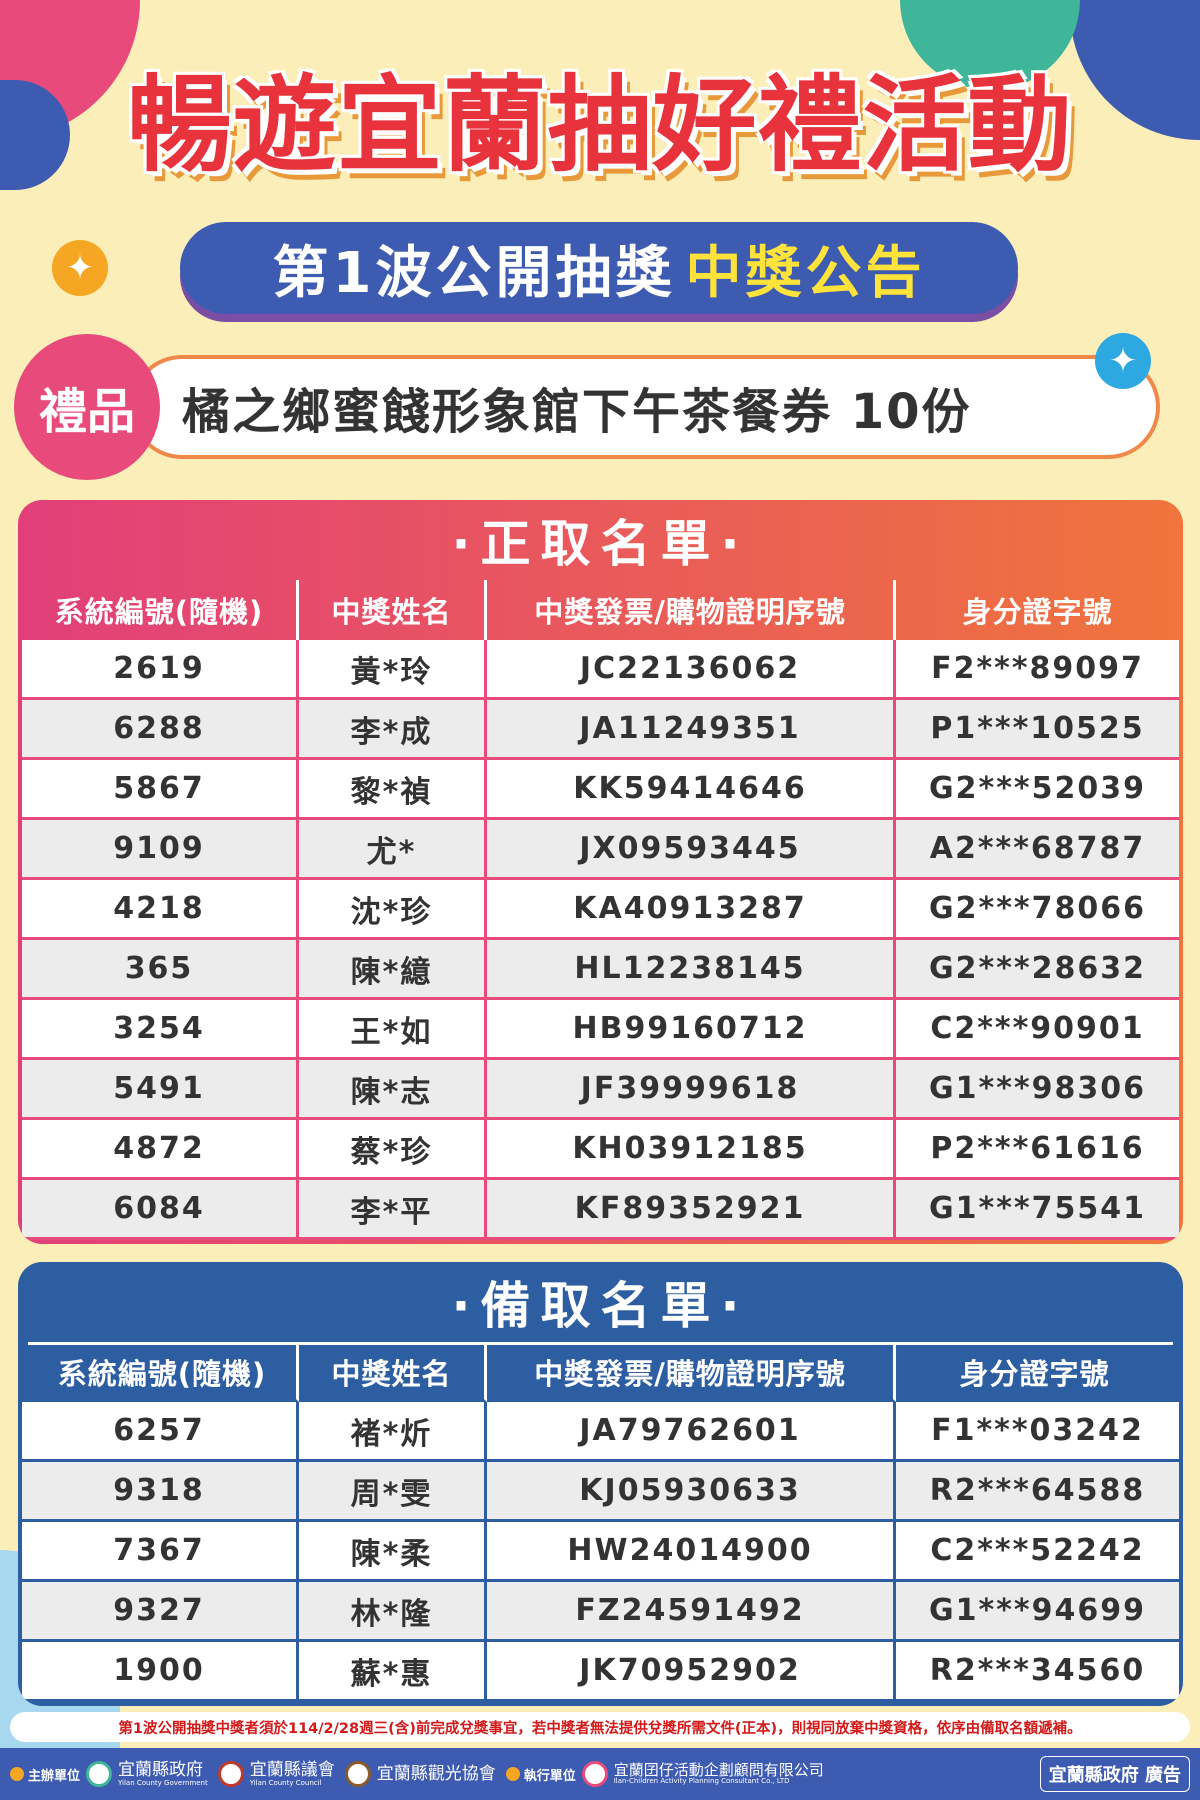 Image resolution: width=1200 pixels, height=1800 pixels. I want to click on table-row: 4218 沈*珍 KA40913287 G2***78066, so click(600, 910).